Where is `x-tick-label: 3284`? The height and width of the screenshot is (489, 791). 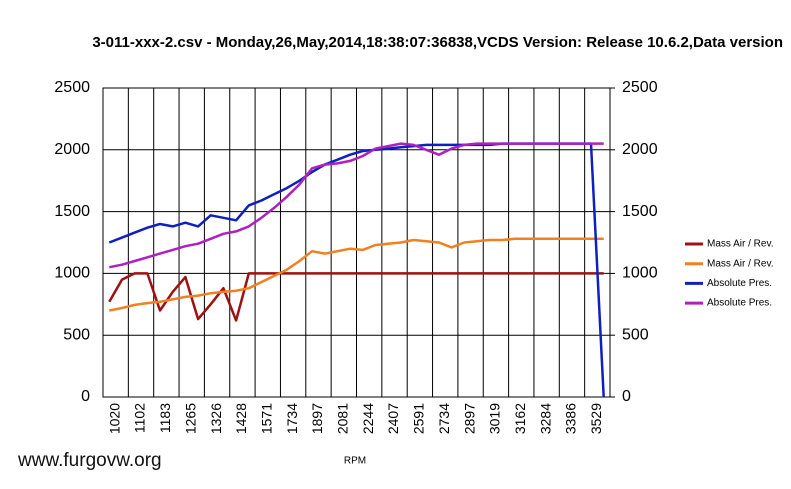
x-tick-label: 3284 is located at coordinates (545, 418).